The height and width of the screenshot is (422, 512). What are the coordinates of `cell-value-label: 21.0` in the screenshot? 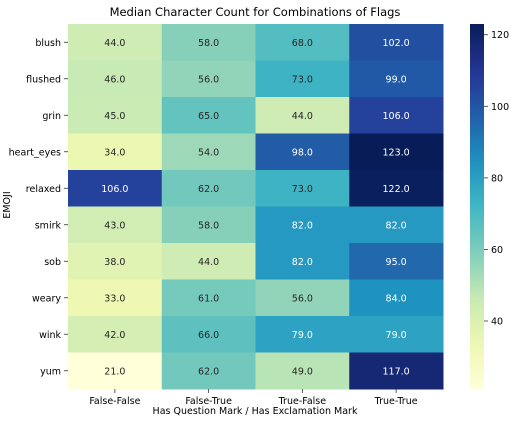 It's located at (114, 371).